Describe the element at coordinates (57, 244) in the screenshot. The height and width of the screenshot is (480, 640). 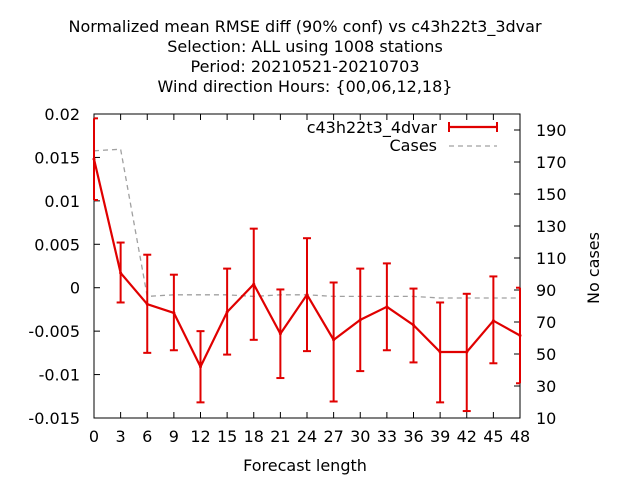
I see `y-tick-label: 0.005` at that location.